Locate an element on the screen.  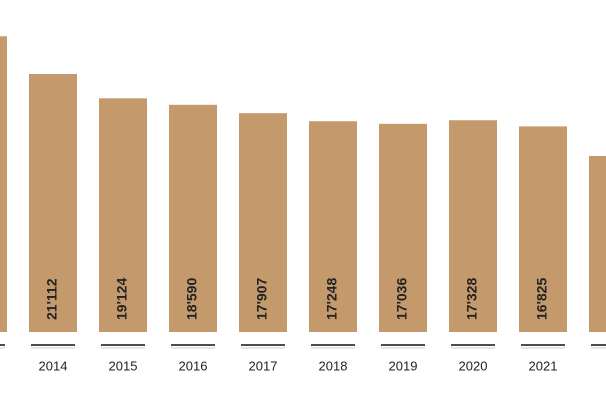
value-label: 17'036 is located at coordinates (402, 299).